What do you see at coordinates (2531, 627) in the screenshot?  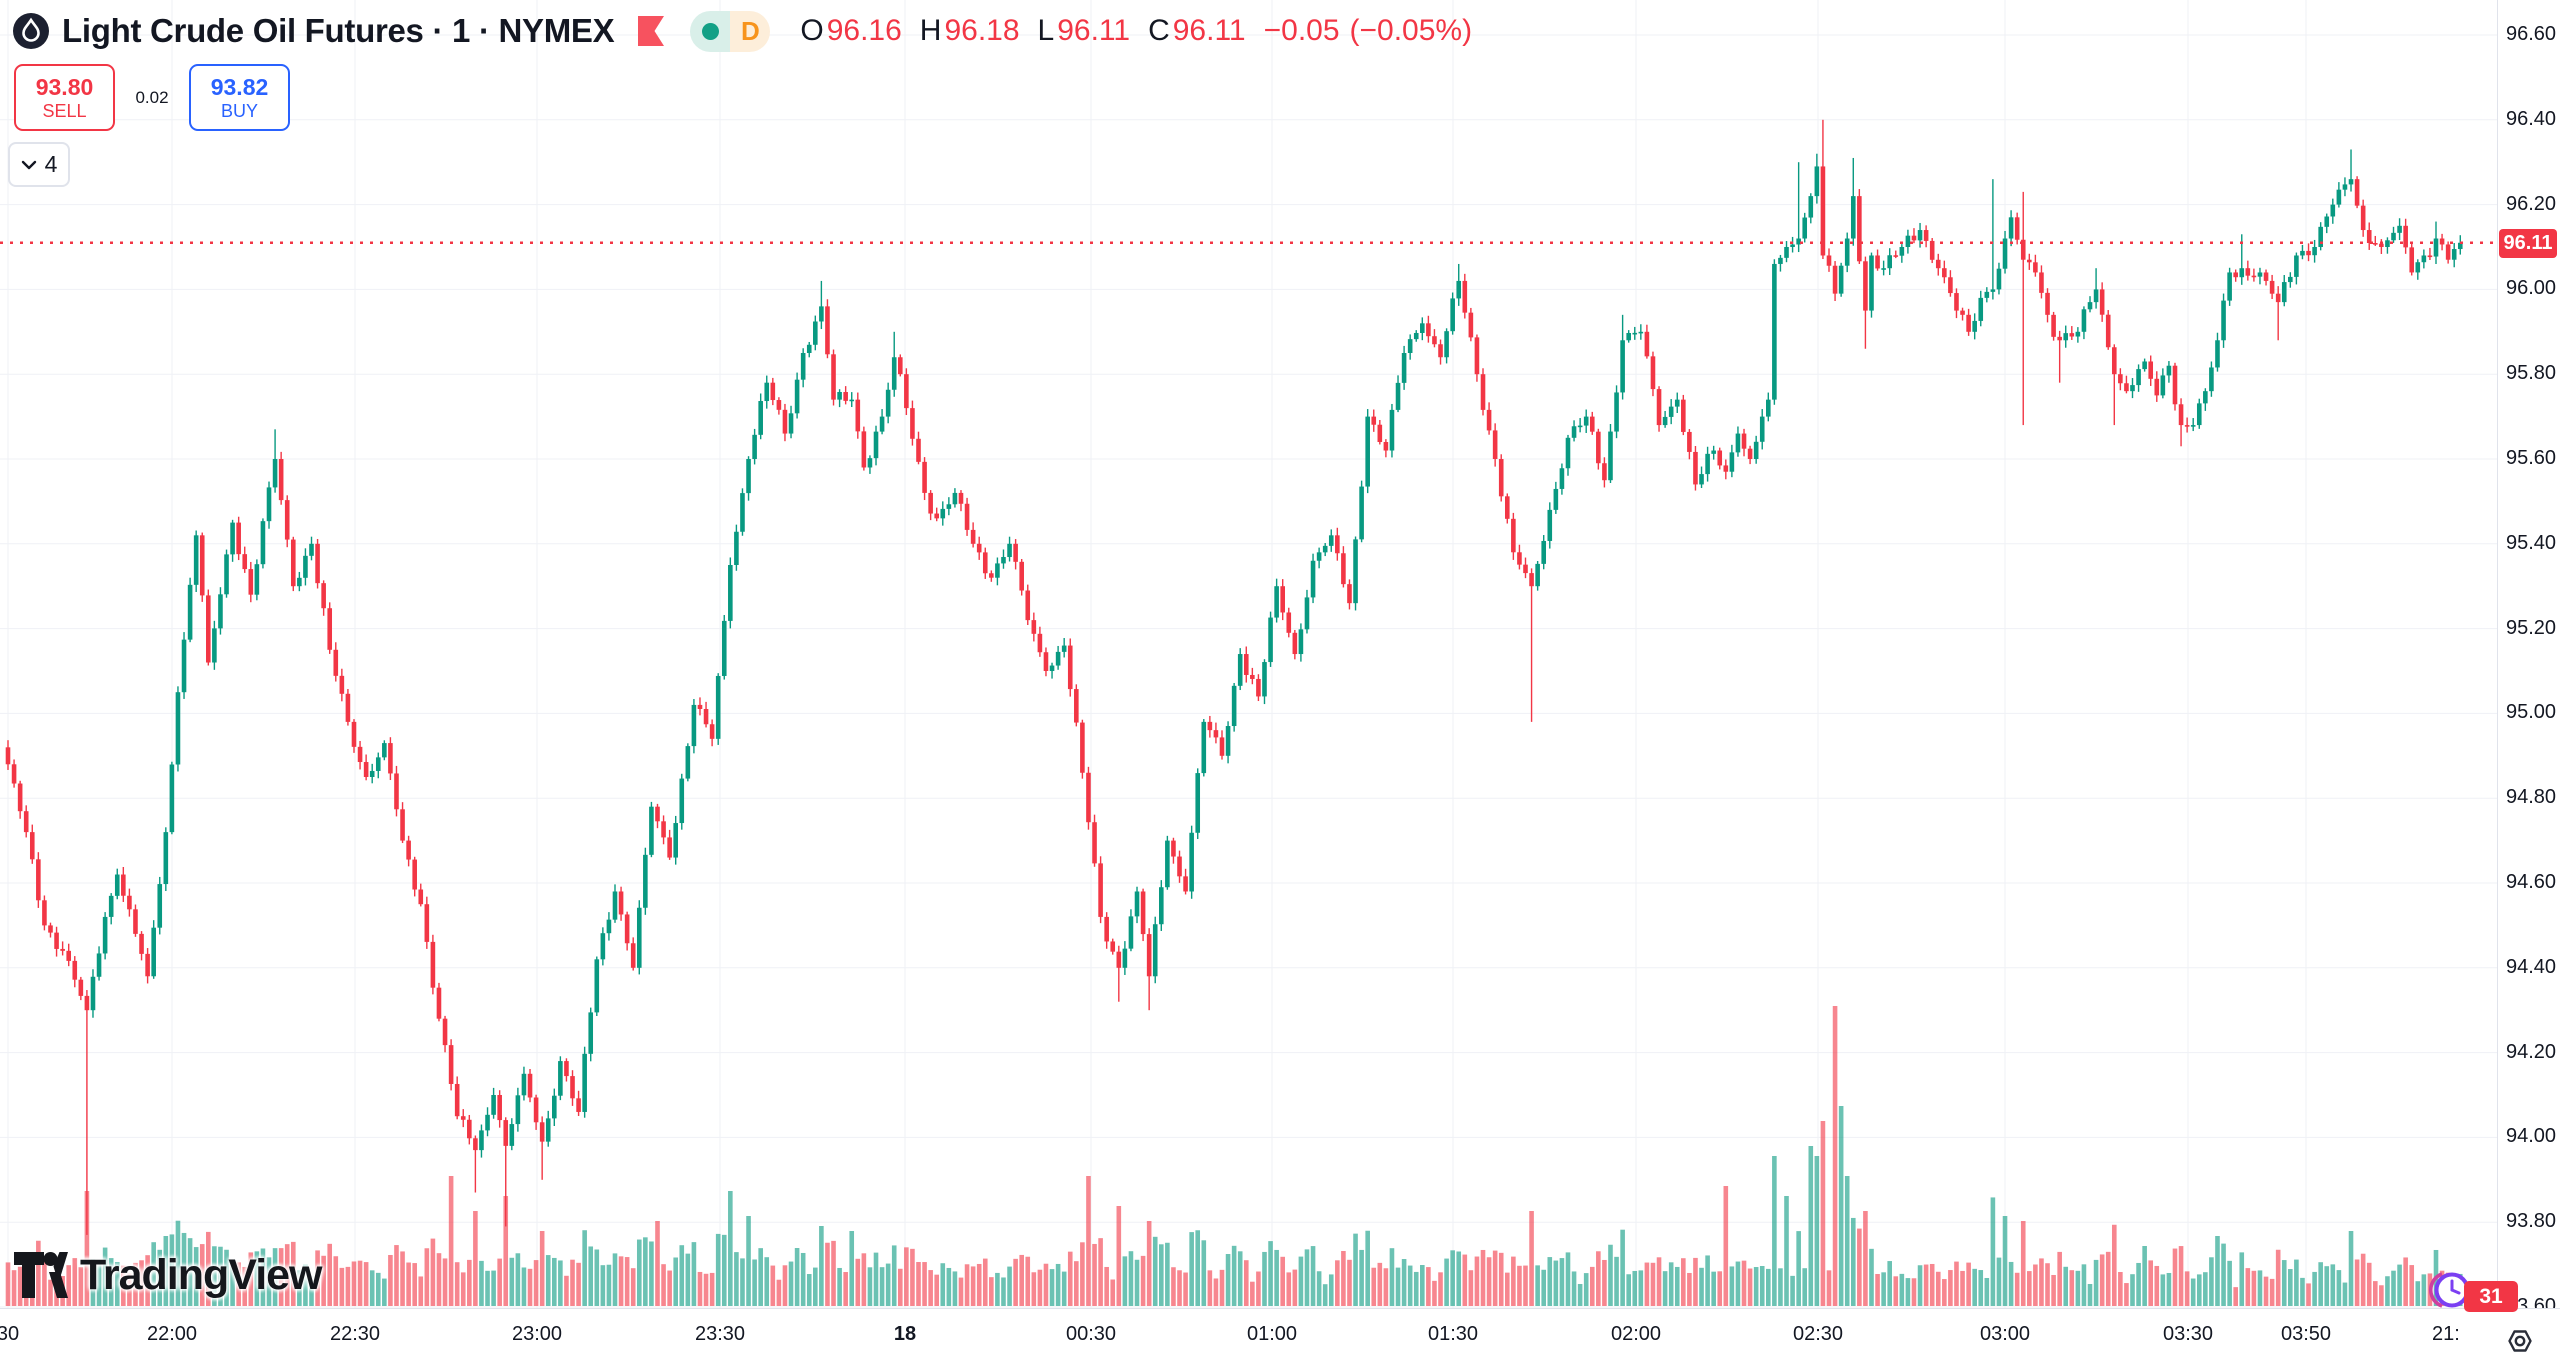 I see `price-axis-label: 95.20` at bounding box center [2531, 627].